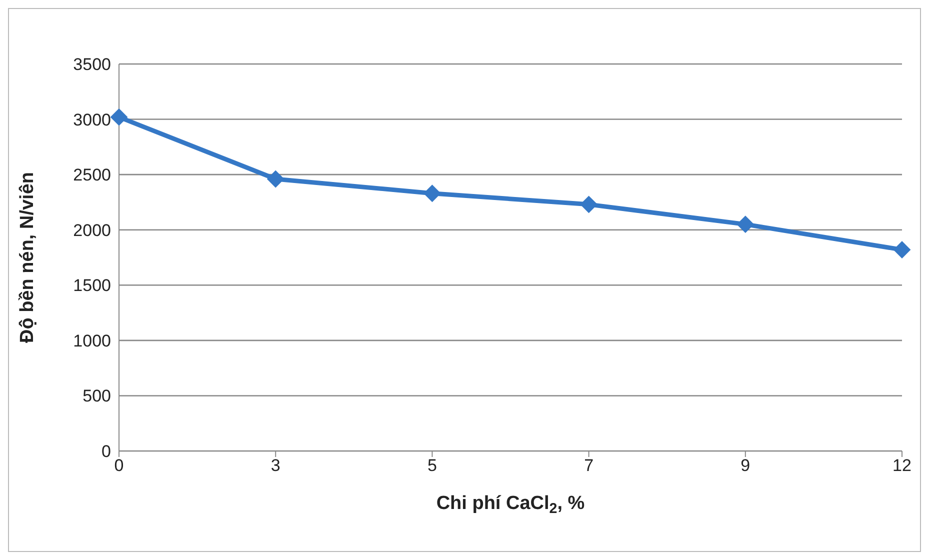 The height and width of the screenshot is (560, 929). I want to click on y-tick-label: 500, so click(96, 396).